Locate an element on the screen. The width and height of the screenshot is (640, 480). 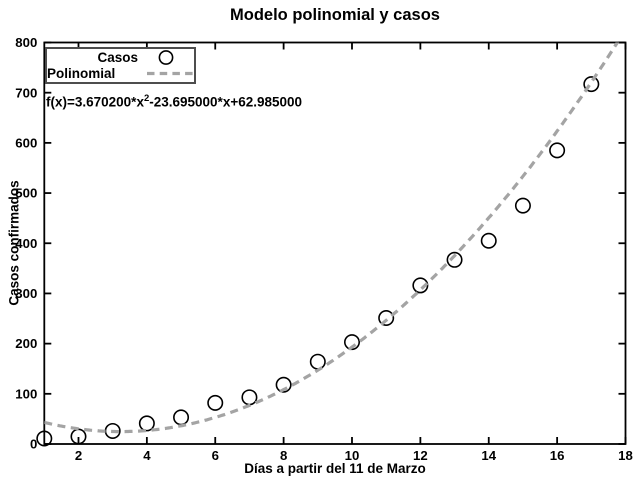
legend-label-casos: Casos is located at coordinates (117, 57).